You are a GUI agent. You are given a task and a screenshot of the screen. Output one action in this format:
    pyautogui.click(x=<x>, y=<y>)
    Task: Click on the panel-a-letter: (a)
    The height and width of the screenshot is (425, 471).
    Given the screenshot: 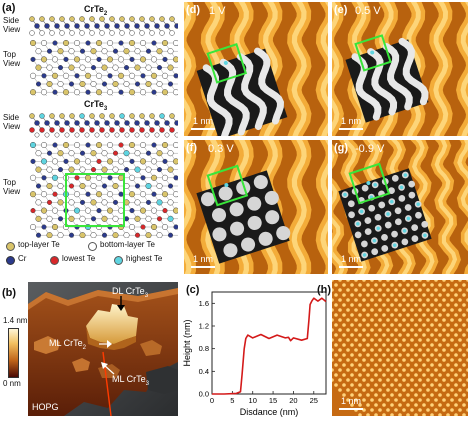 What is the action you would take?
    pyautogui.click(x=9, y=8)
    